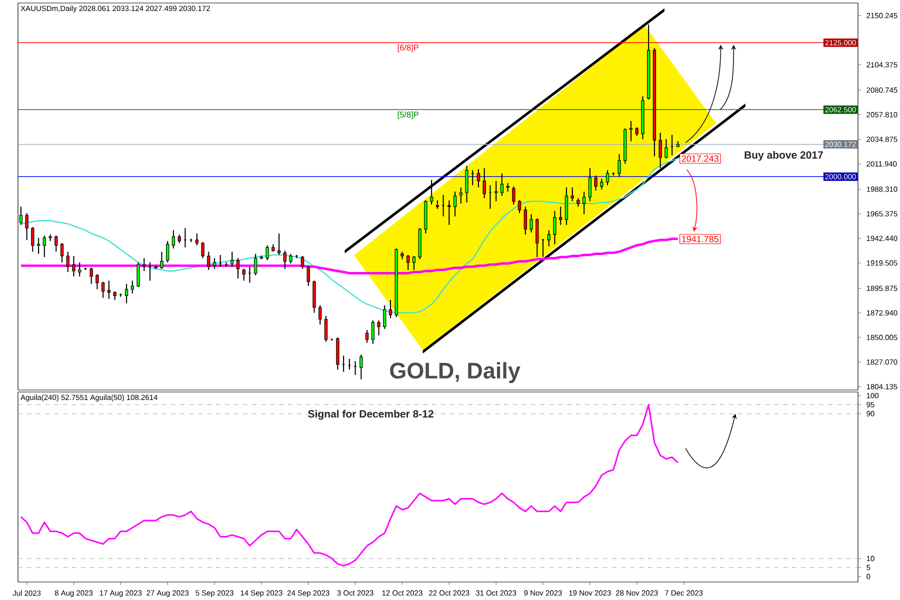 The height and width of the screenshot is (600, 900). I want to click on annotation: 2017.243, so click(700, 158).